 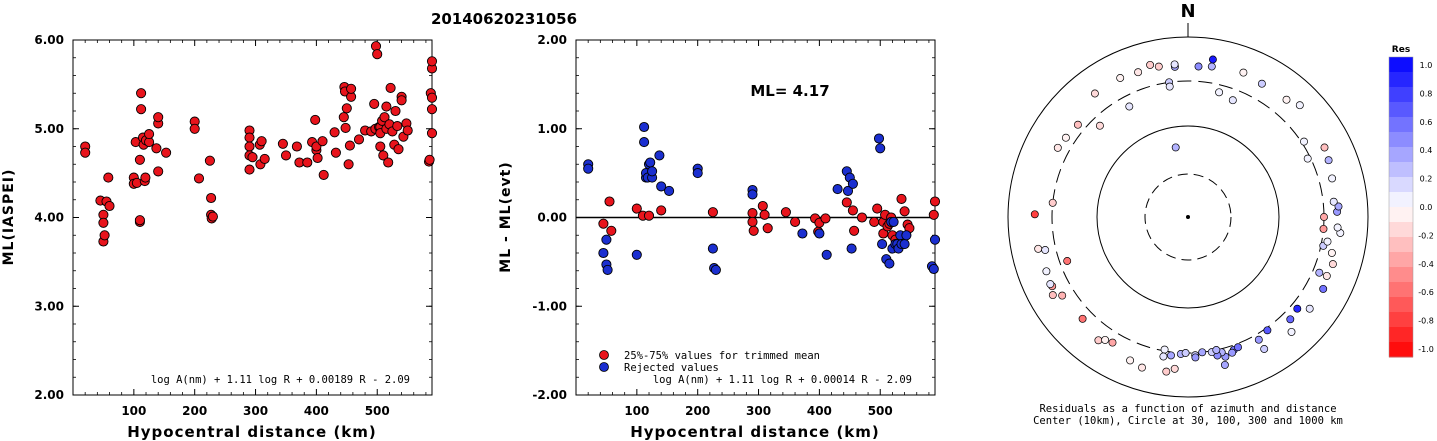 I want to click on ml-xtick-label: 400, so click(x=316, y=411).